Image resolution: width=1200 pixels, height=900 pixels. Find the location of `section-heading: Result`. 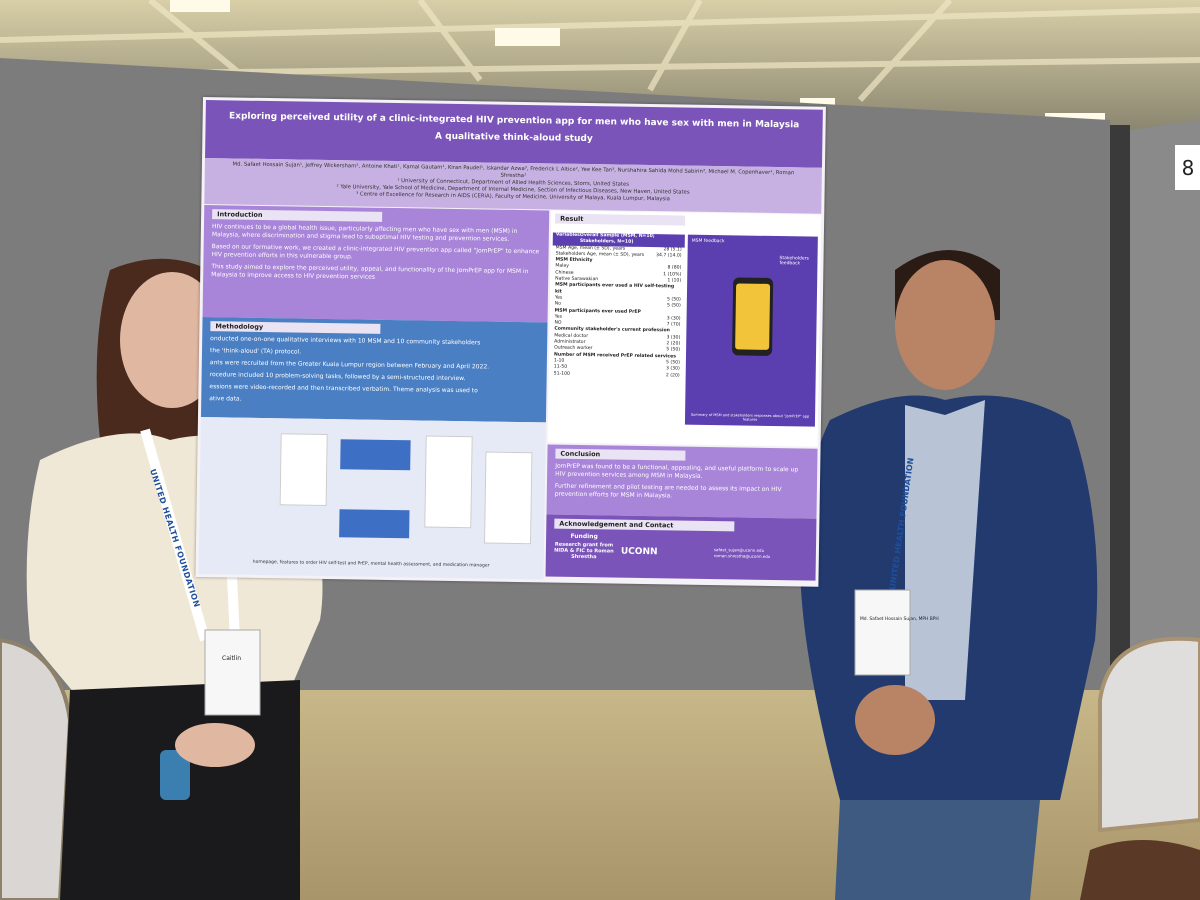

section-heading: Result is located at coordinates (620, 219).